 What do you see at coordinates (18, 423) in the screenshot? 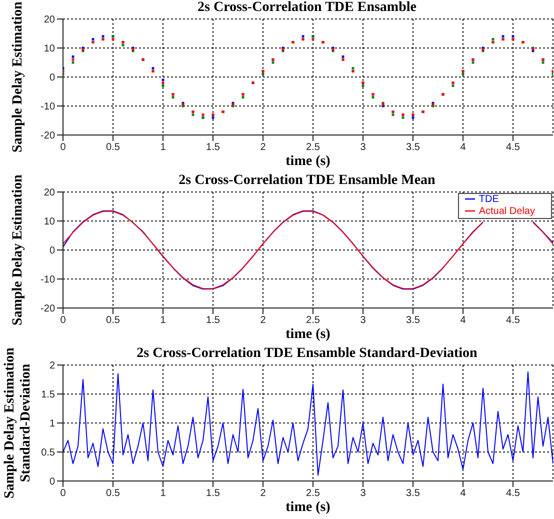
I see `y-axis-title: Sample Delay Estimation Standard-Deviation` at bounding box center [18, 423].